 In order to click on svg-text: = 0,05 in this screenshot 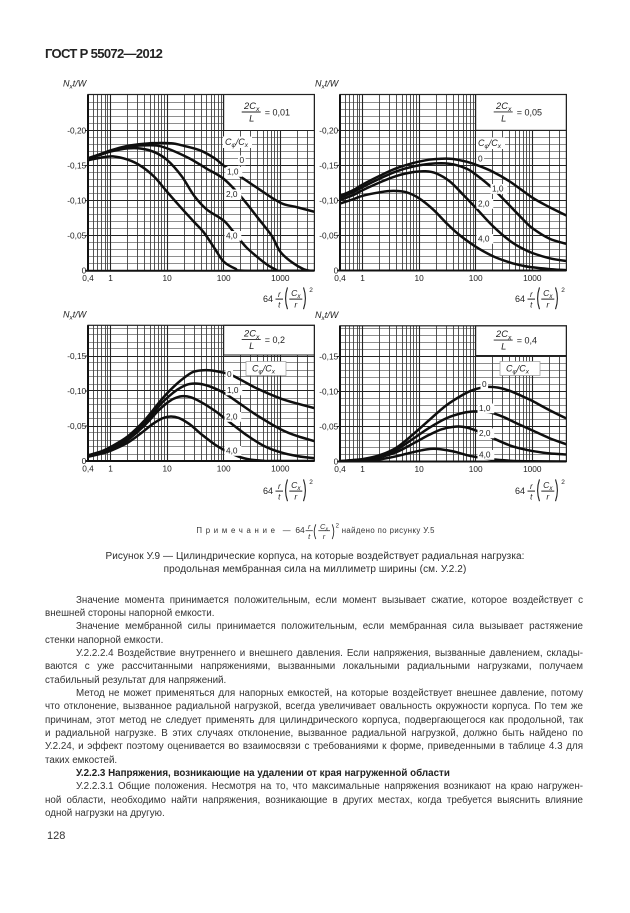, I will do `click(529, 112)`.